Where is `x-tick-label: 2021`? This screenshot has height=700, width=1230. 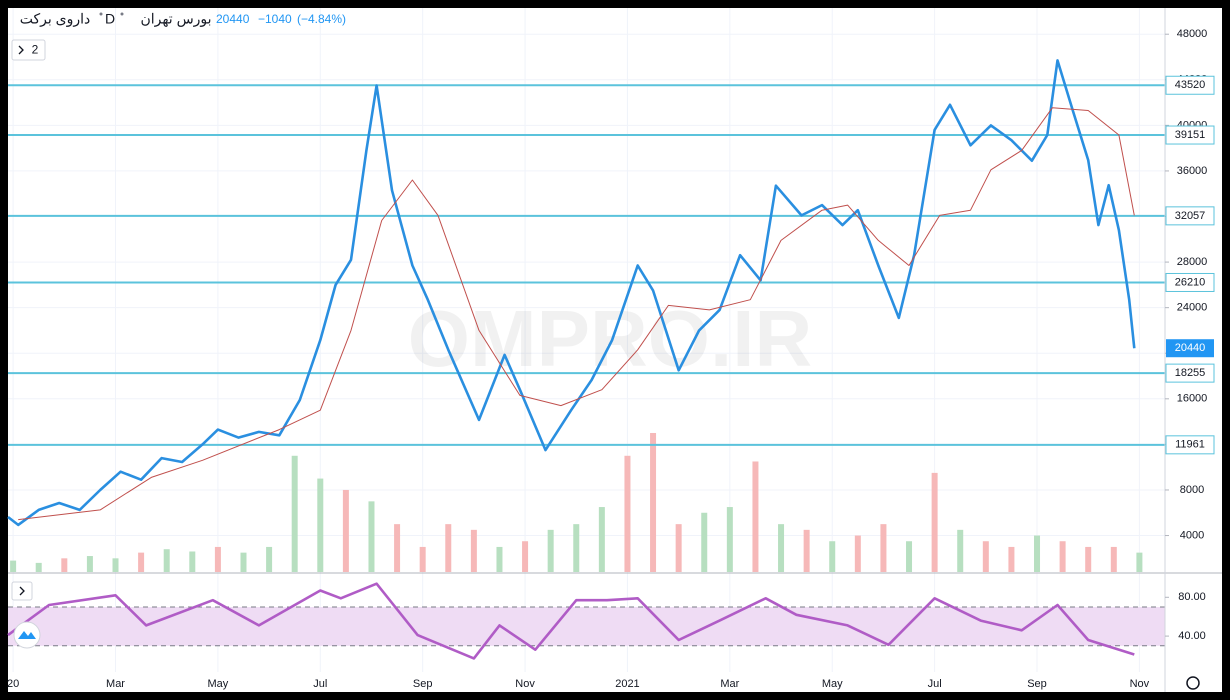
x-tick-label: 2021 is located at coordinates (627, 684).